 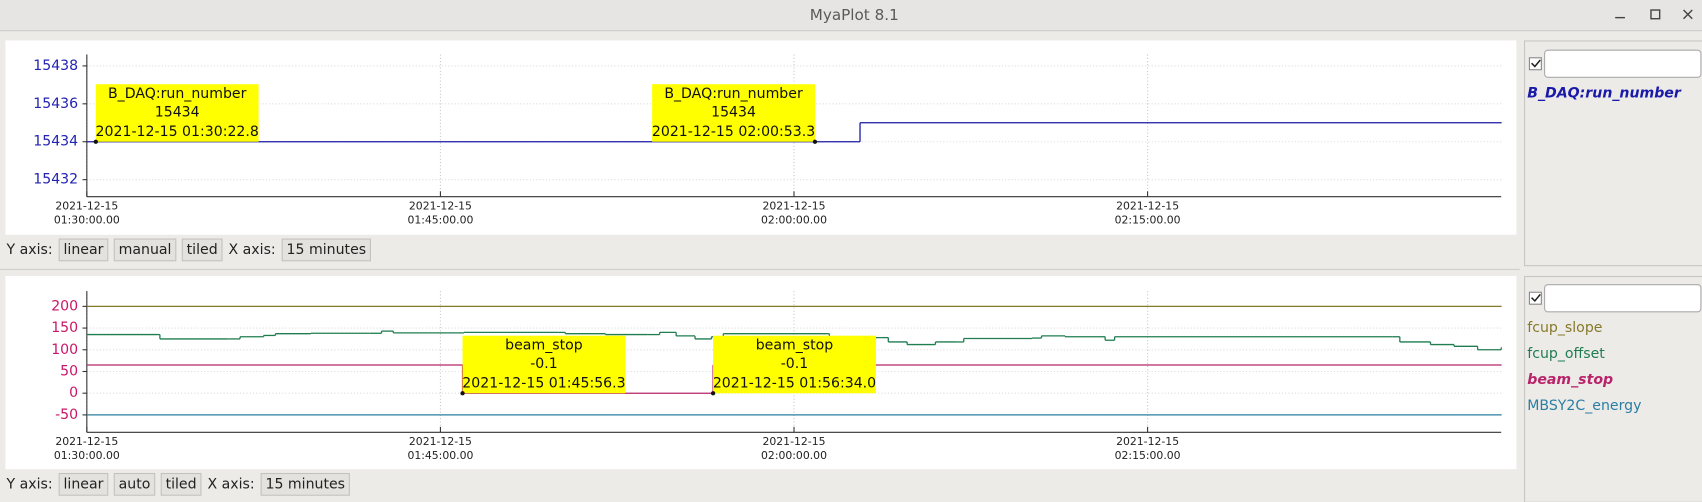 I want to click on annotation-time: 2021-12-15 01:56:34.0, so click(x=794, y=383).